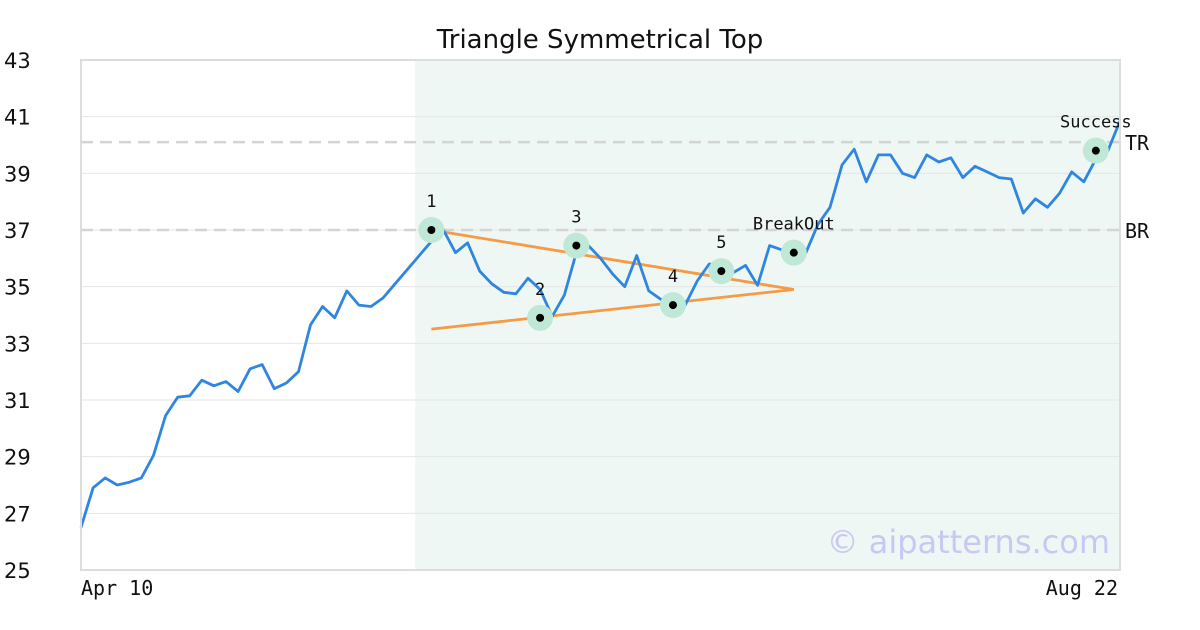 This screenshot has width=1200, height=630. Describe the element at coordinates (721, 243) in the screenshot. I see `annotation-label: 5` at that location.